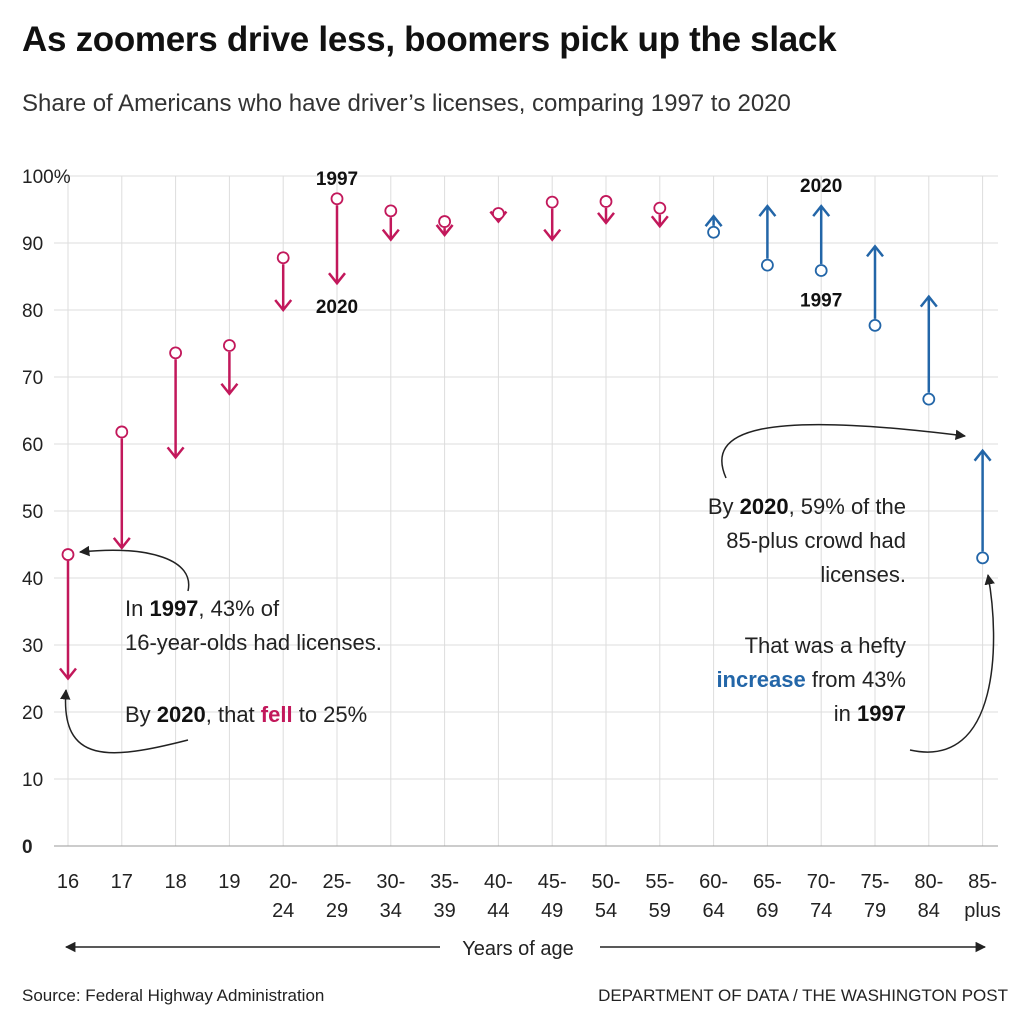  I want to click on connector-right-bottom, so click(952, 663).